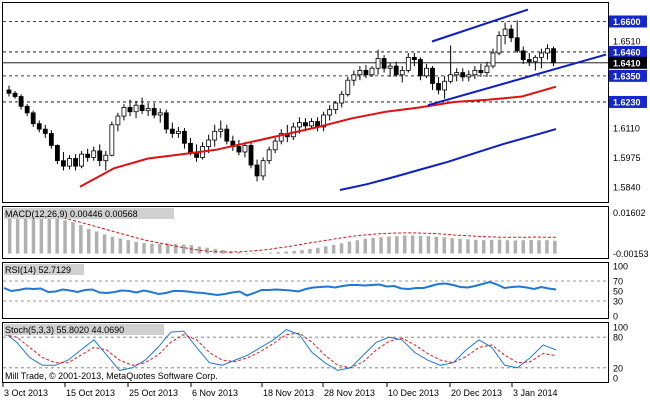 This screenshot has width=650, height=405. What do you see at coordinates (618, 302) in the screenshot?
I see `rsi-axis-label: 30` at bounding box center [618, 302].